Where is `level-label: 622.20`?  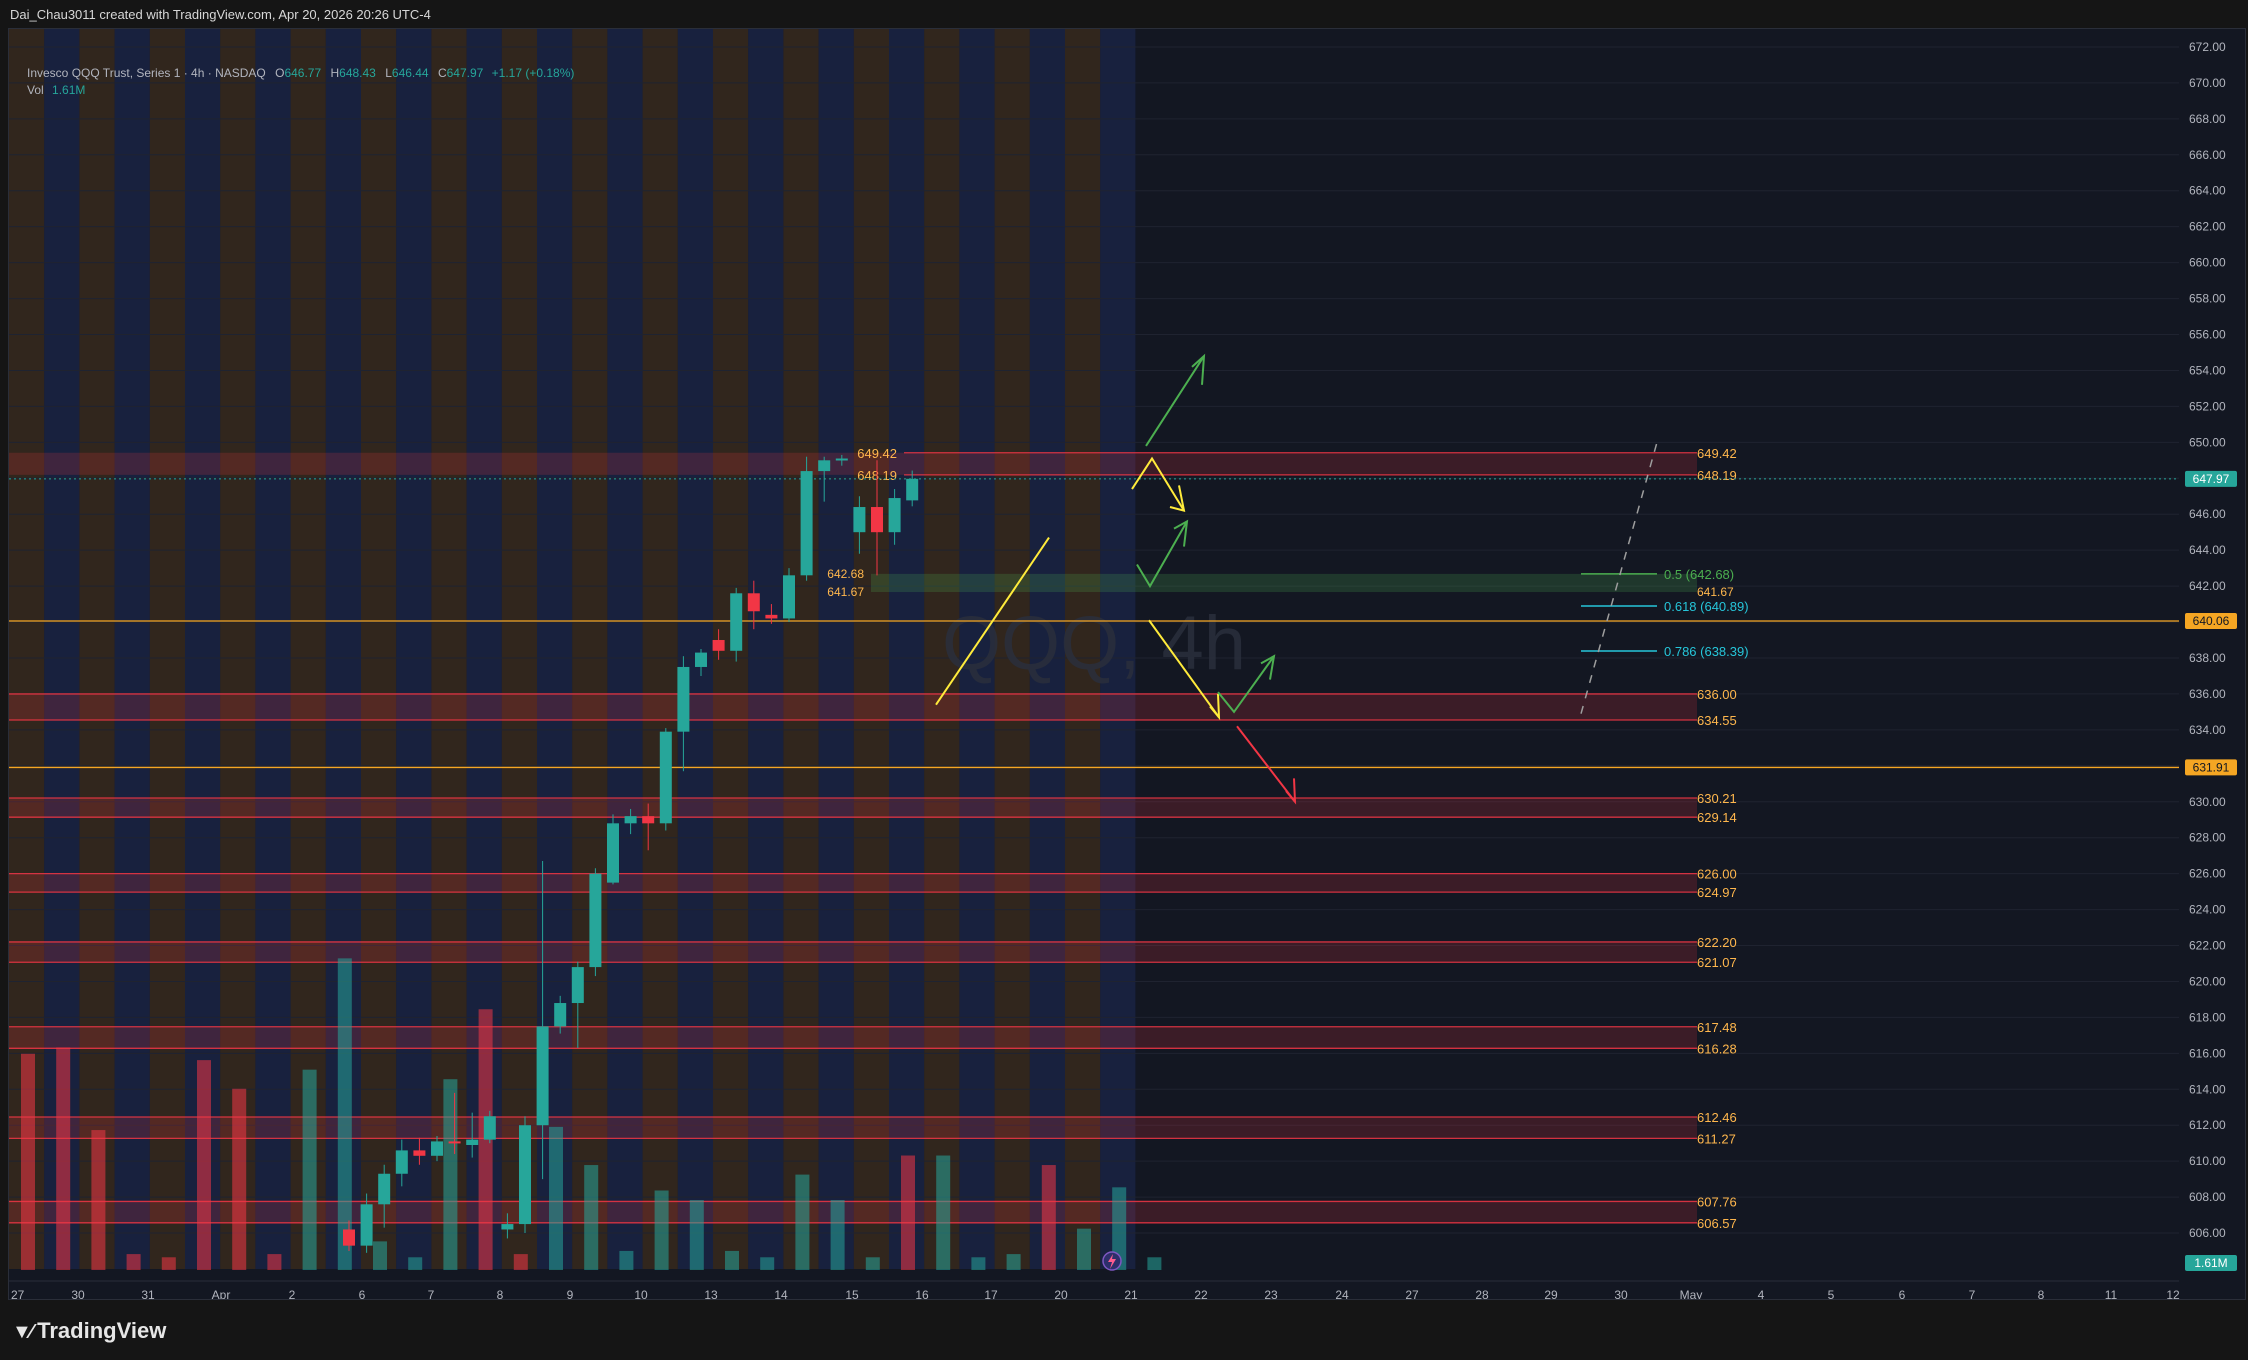 level-label: 622.20 is located at coordinates (1717, 942).